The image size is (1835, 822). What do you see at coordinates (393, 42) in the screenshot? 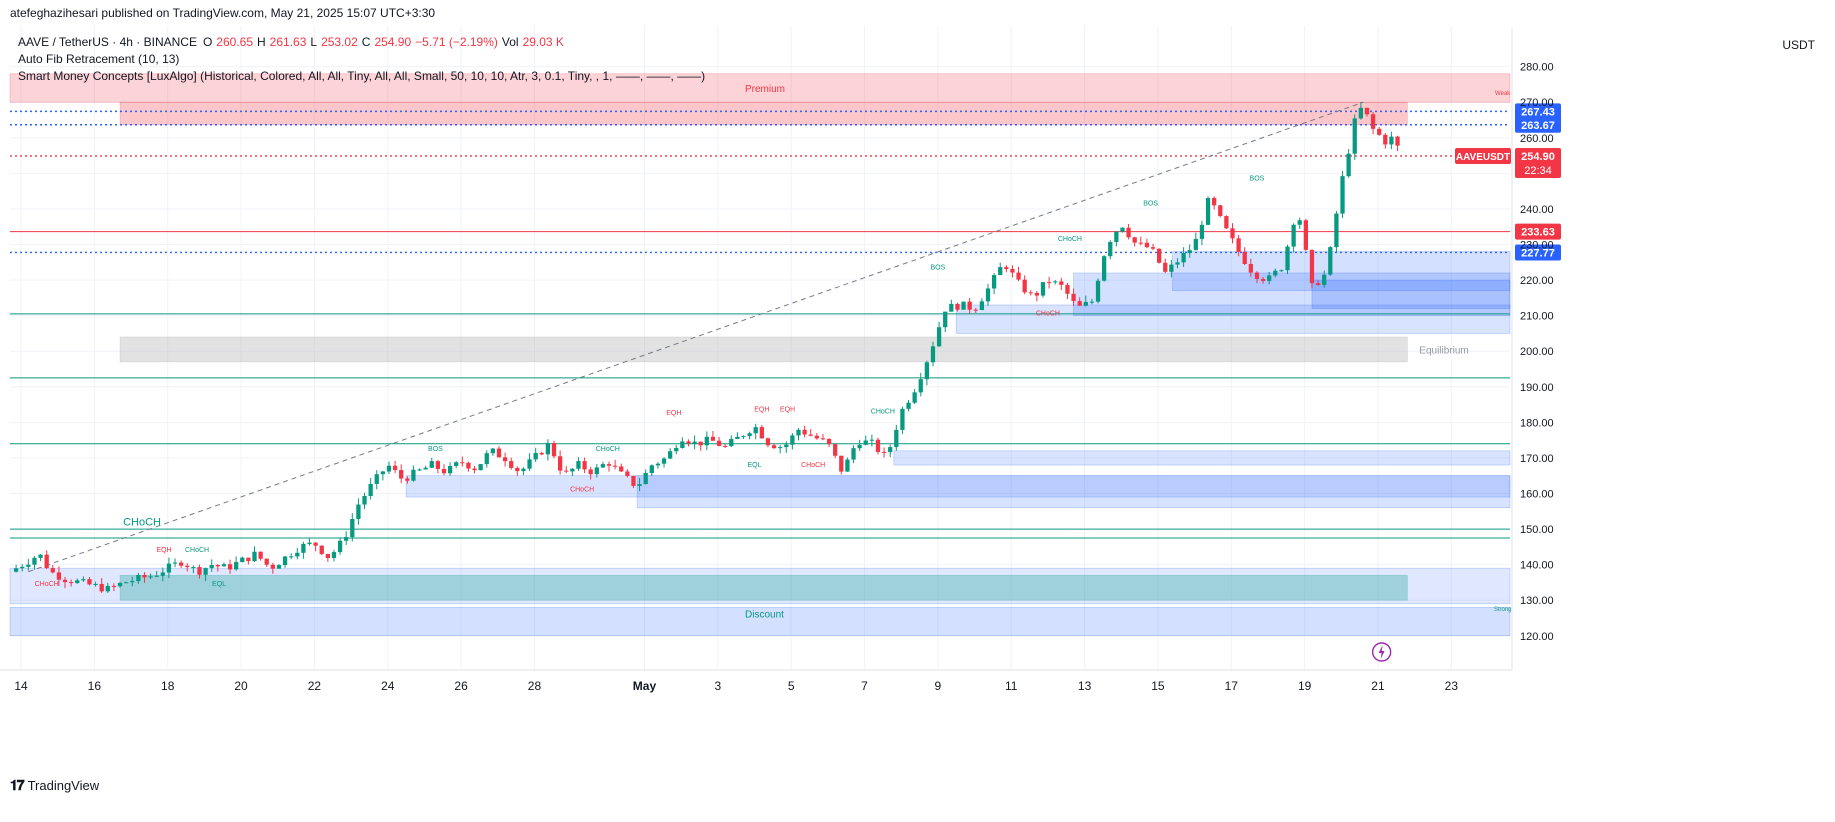
I see `close-value: 254.90` at bounding box center [393, 42].